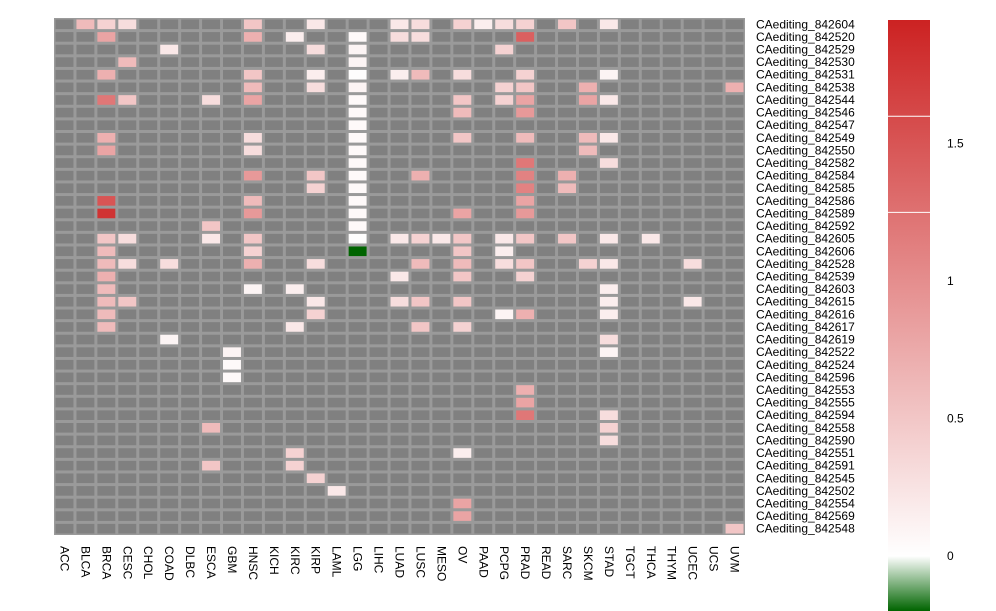 The width and height of the screenshot is (996, 611). What do you see at coordinates (127, 563) in the screenshot?
I see `column-label: CESC` at bounding box center [127, 563].